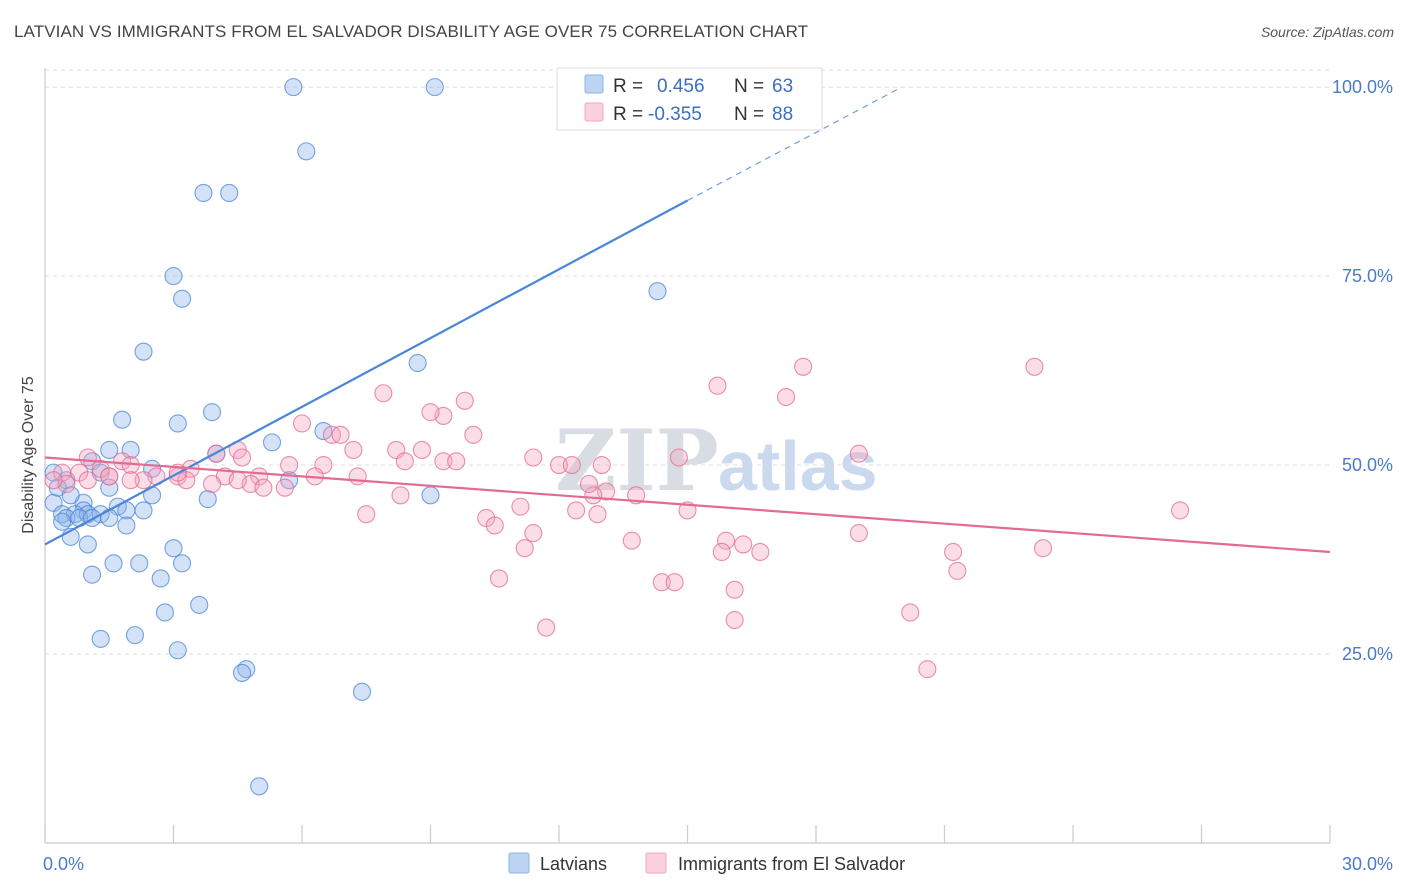 This screenshot has width=1406, height=892. I want to click on legend-swatch-el-salvador, so click(594, 112).